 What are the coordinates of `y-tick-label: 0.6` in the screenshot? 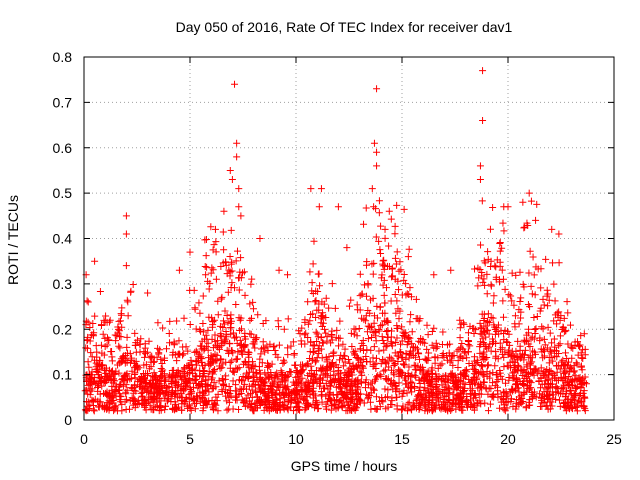 It's located at (63, 148).